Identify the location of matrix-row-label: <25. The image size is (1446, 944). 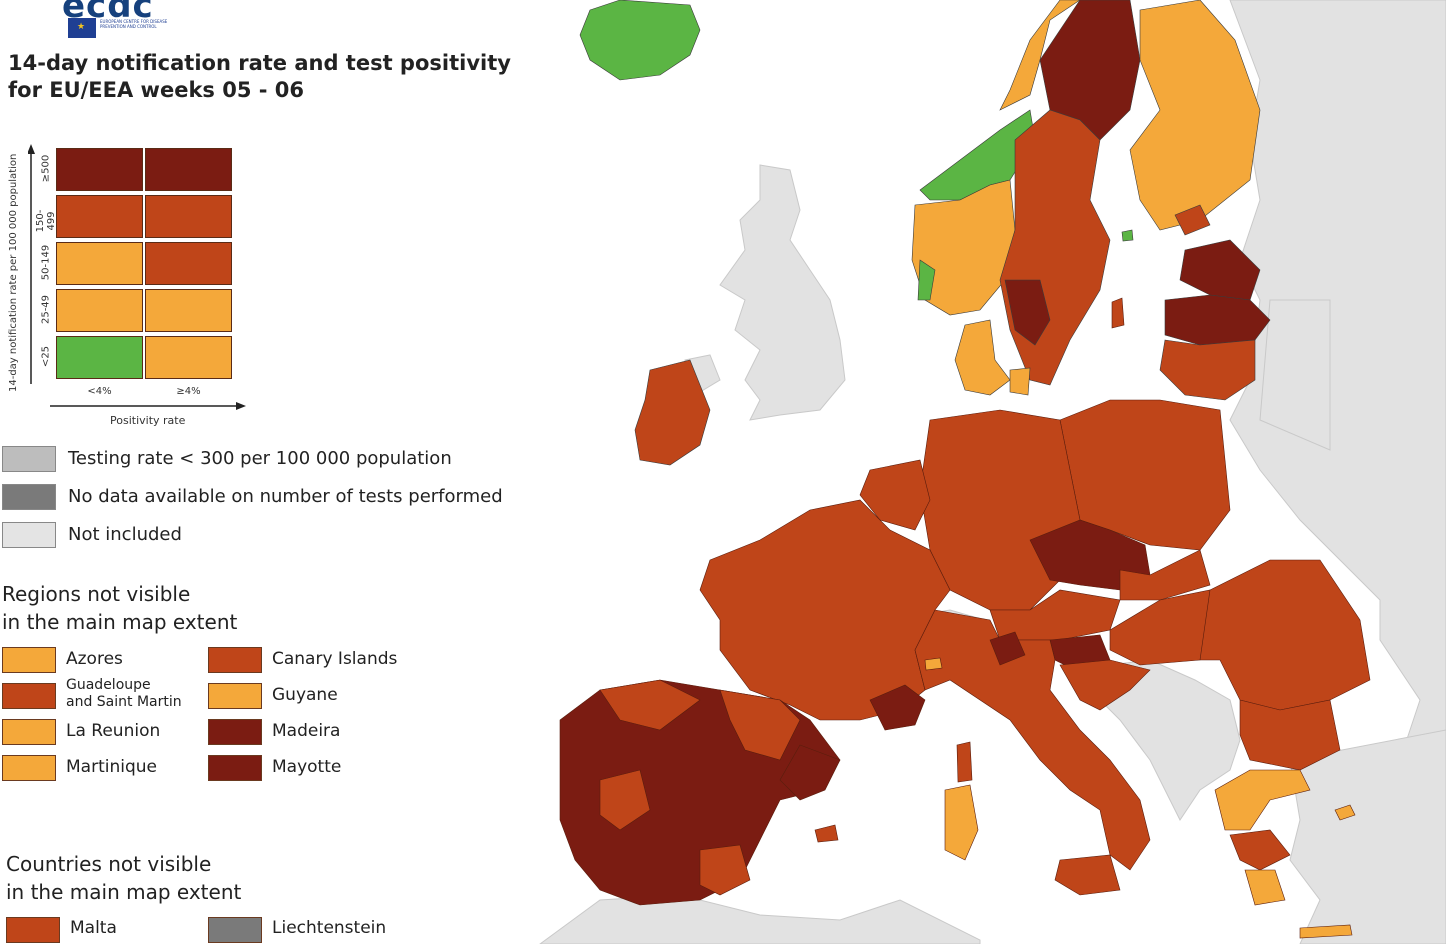
(46, 356).